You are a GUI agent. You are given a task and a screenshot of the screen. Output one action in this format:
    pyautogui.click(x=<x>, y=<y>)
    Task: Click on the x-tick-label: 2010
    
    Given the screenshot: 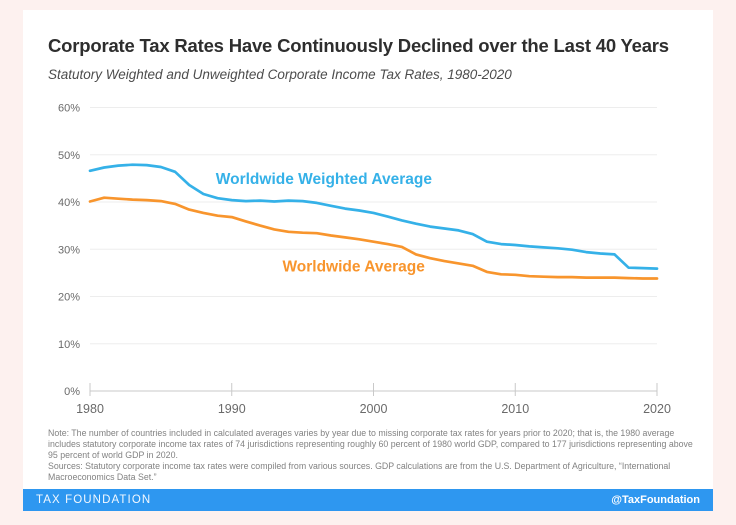 What is the action you would take?
    pyautogui.click(x=515, y=409)
    